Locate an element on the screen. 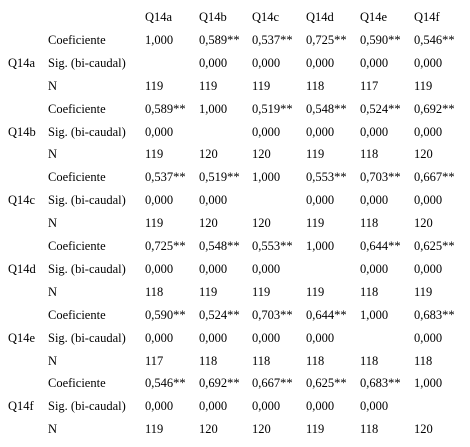  column-header: Q14a is located at coordinates (159, 17).